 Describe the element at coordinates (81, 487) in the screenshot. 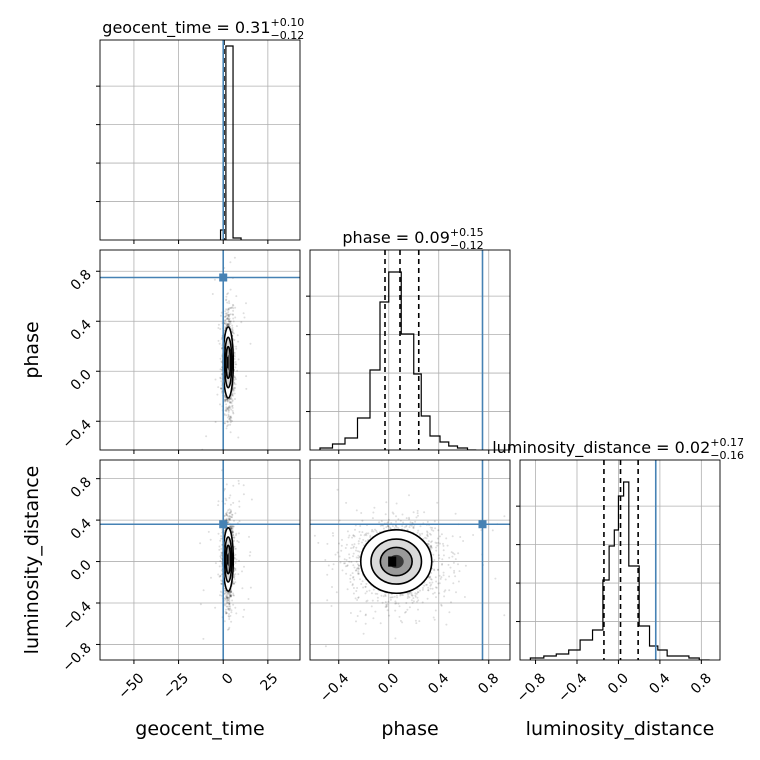

I see `ytick-label-luminosity_distance: 0.8` at that location.